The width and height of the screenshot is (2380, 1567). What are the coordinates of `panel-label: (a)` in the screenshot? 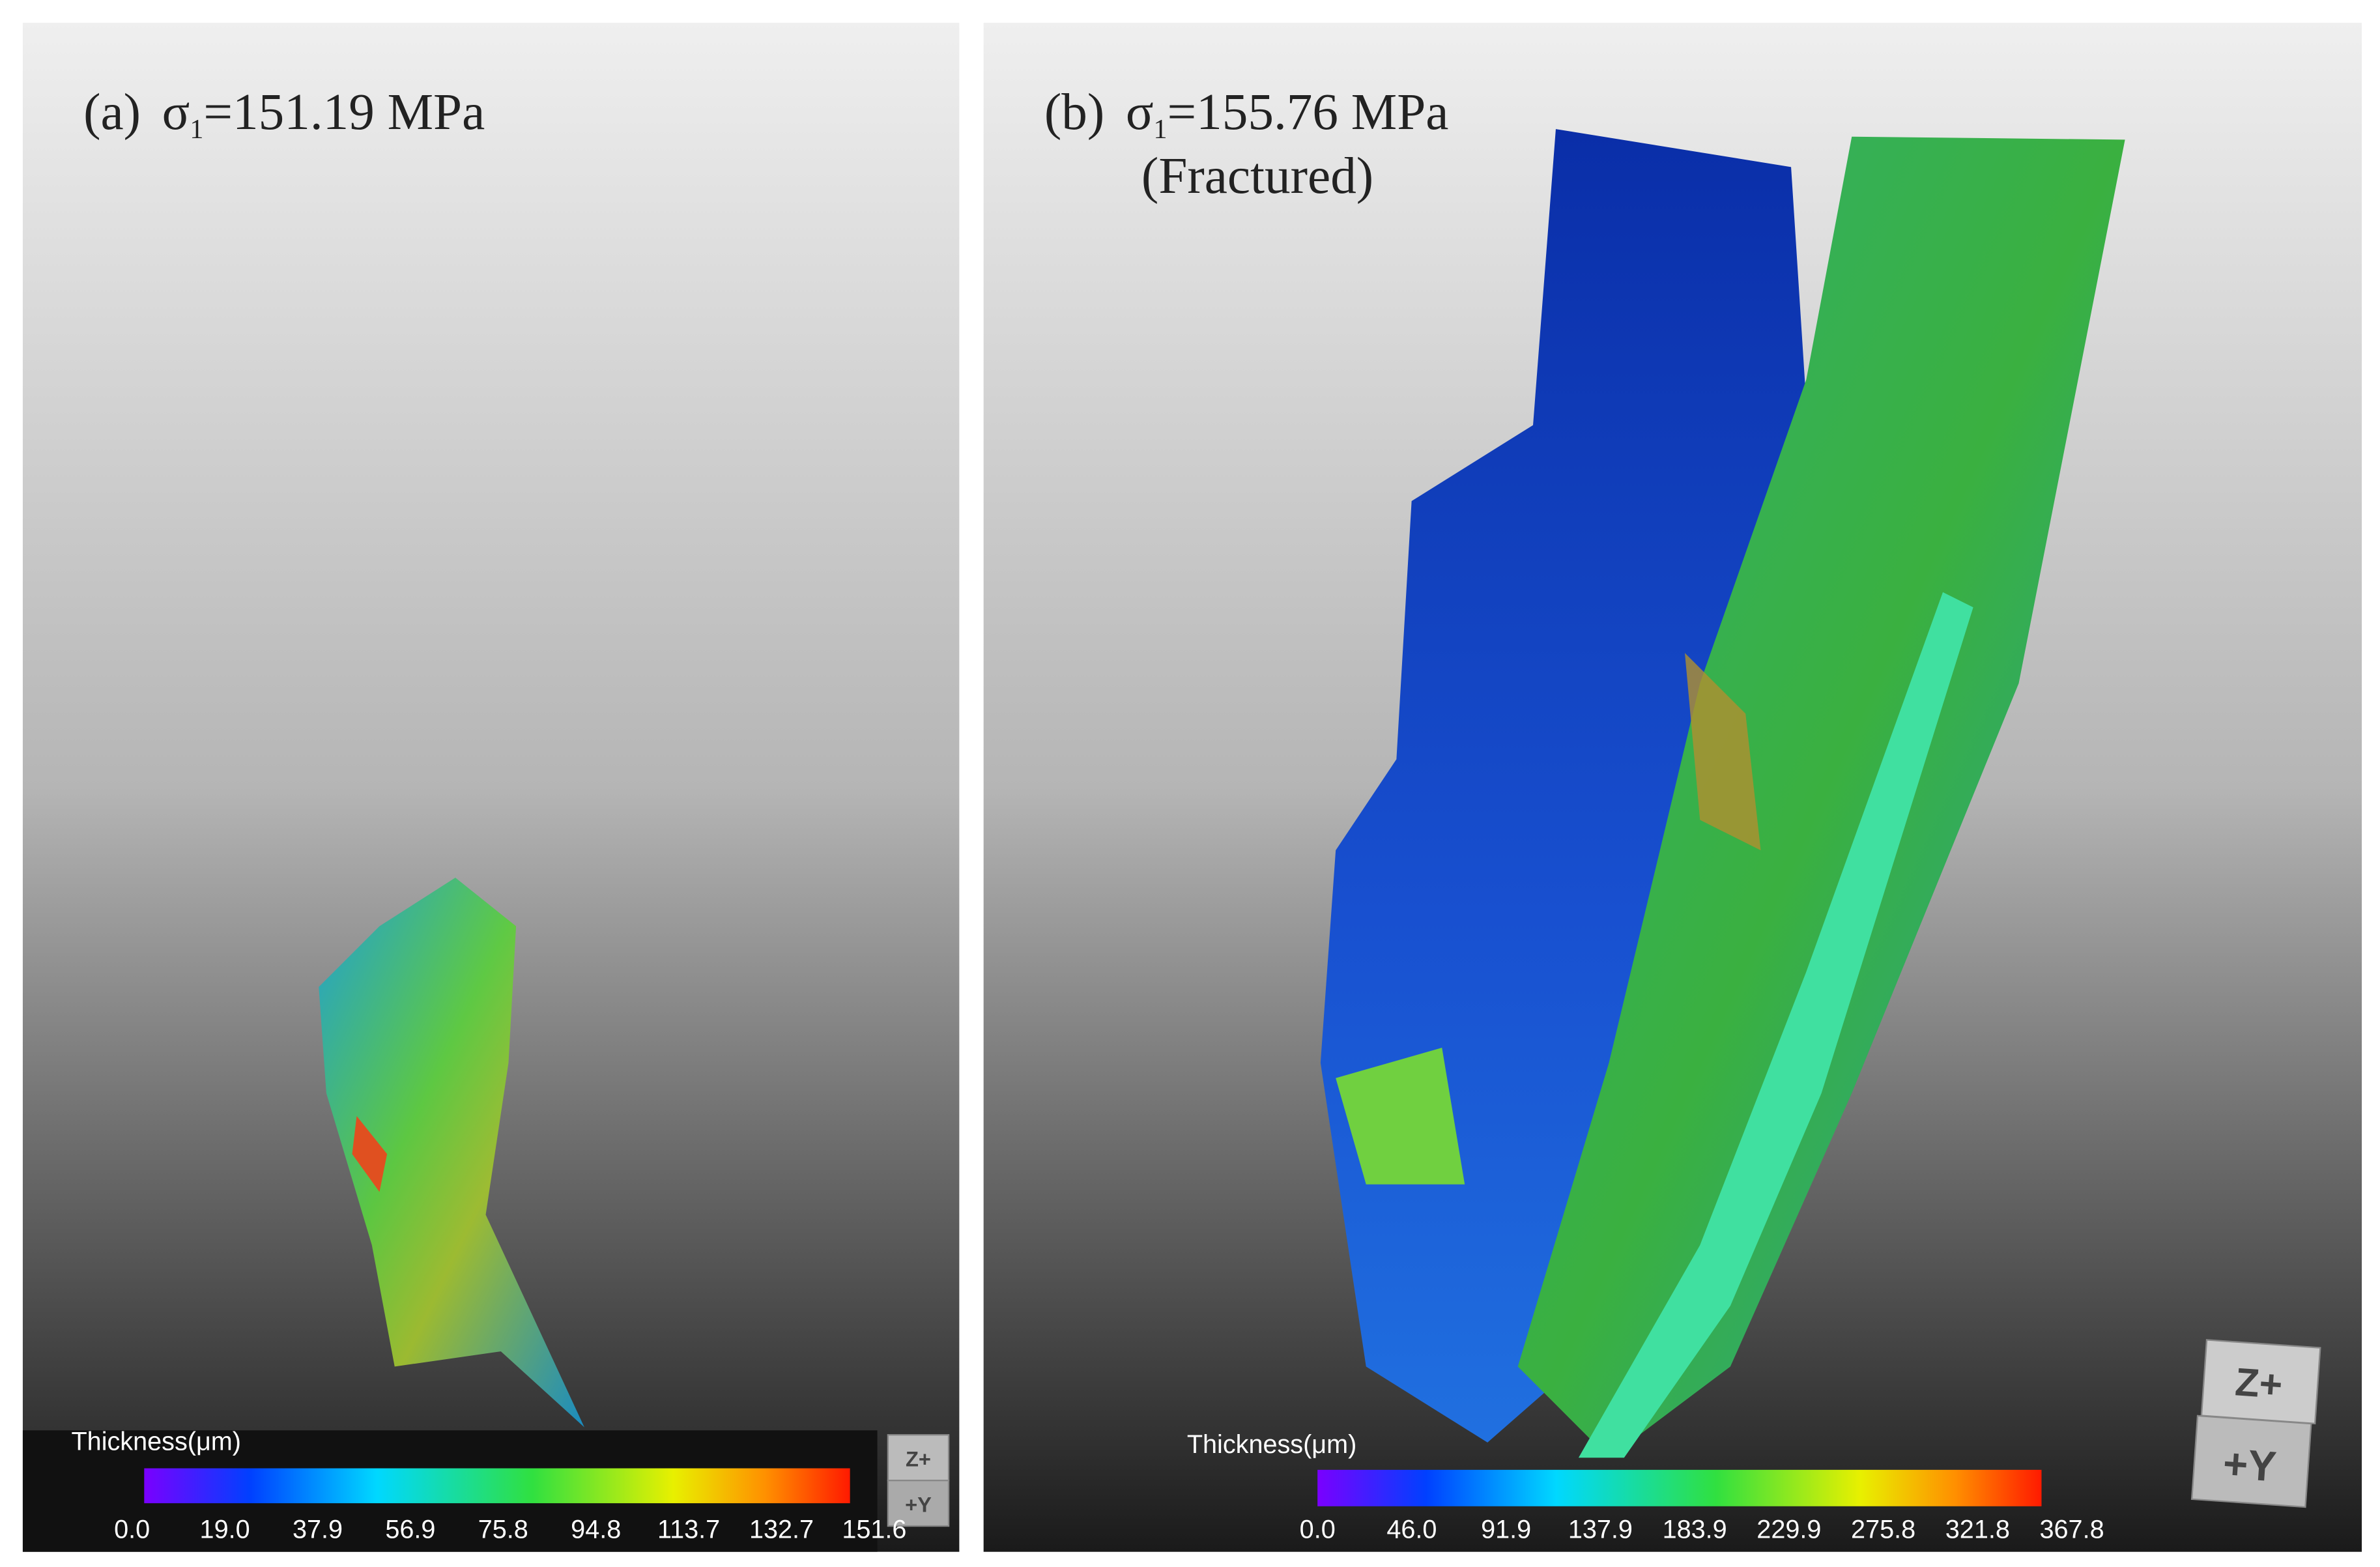 It's located at (112, 112).